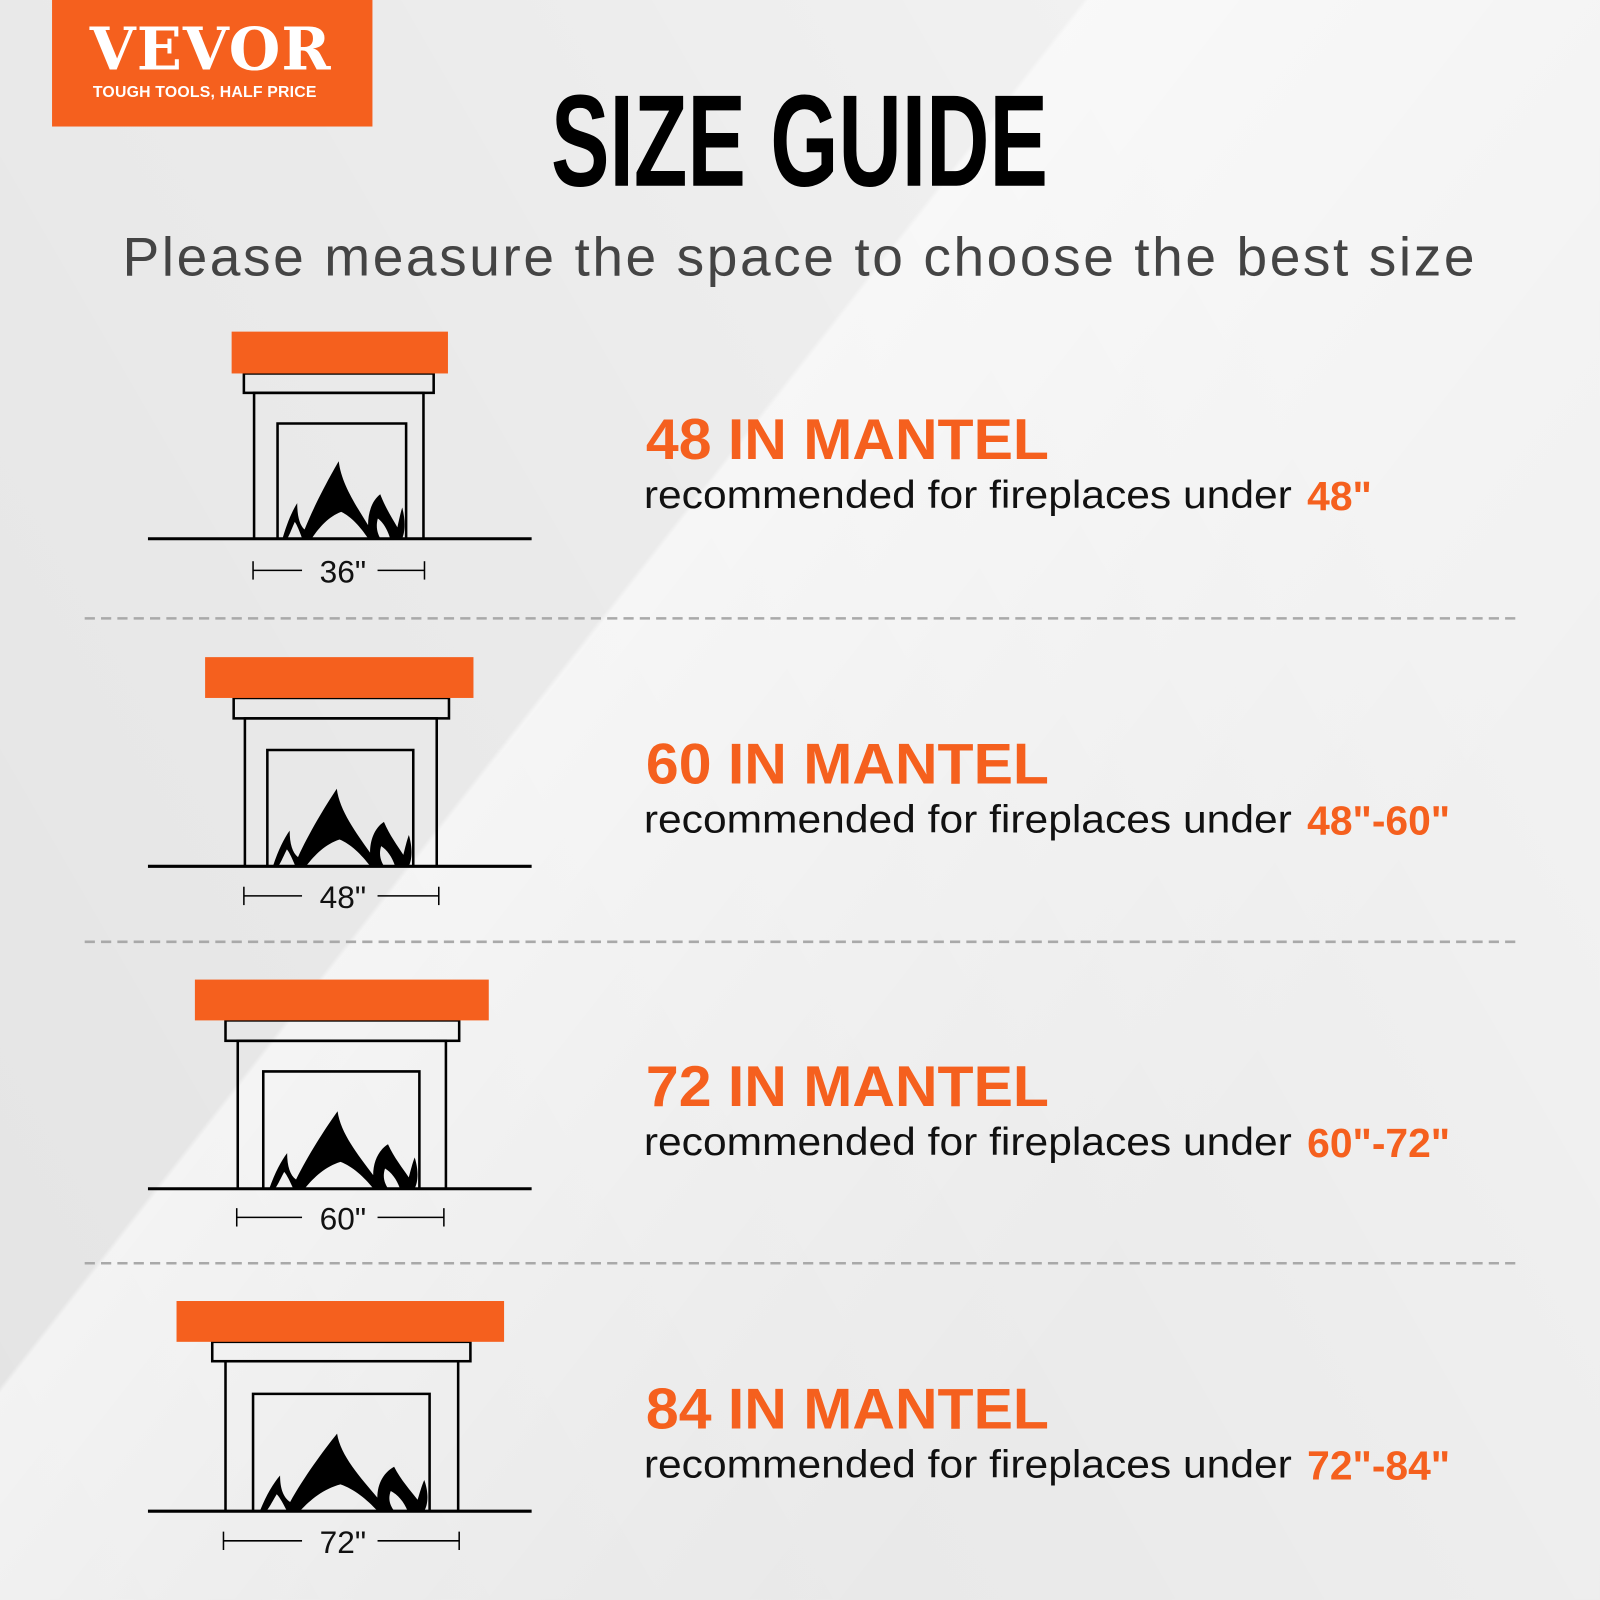 This screenshot has width=1600, height=1600. Describe the element at coordinates (847, 1087) in the screenshot. I see `mantel-size-title: 72 IN MANTEL` at that location.